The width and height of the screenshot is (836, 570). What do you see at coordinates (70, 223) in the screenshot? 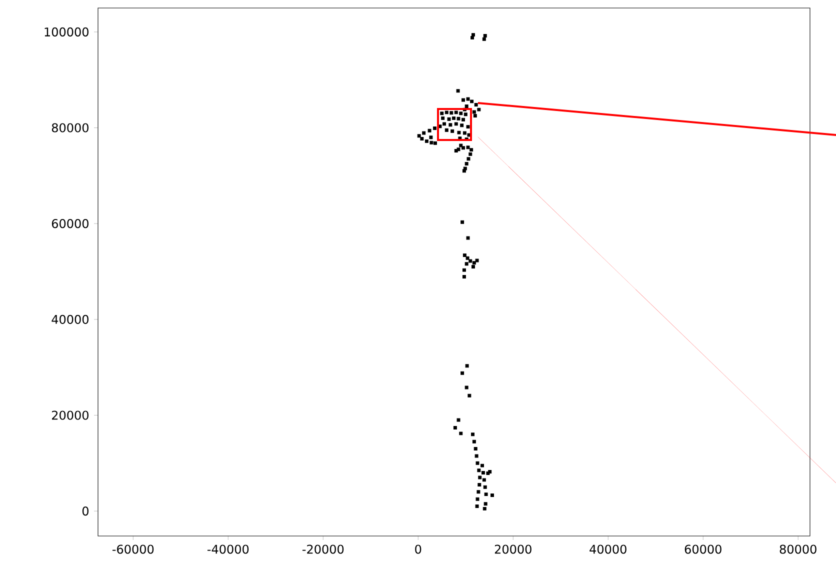
I see `y-tick-label: 60000` at bounding box center [70, 223].